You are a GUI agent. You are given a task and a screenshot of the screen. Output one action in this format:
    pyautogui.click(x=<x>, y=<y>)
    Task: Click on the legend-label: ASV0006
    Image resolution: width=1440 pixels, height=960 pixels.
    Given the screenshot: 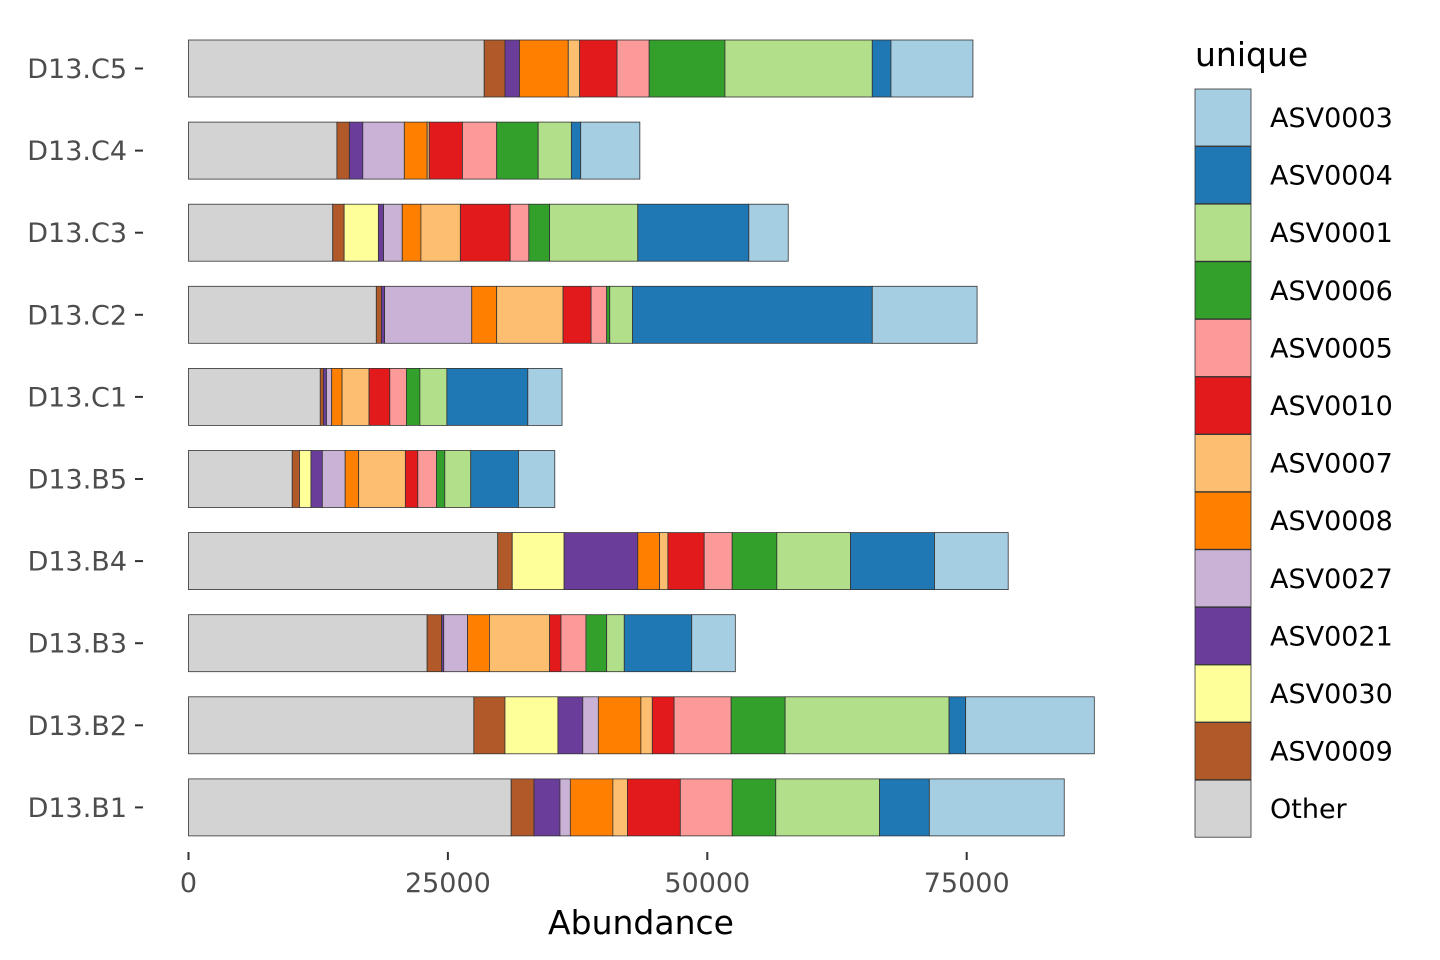 What is the action you would take?
    pyautogui.click(x=1331, y=291)
    